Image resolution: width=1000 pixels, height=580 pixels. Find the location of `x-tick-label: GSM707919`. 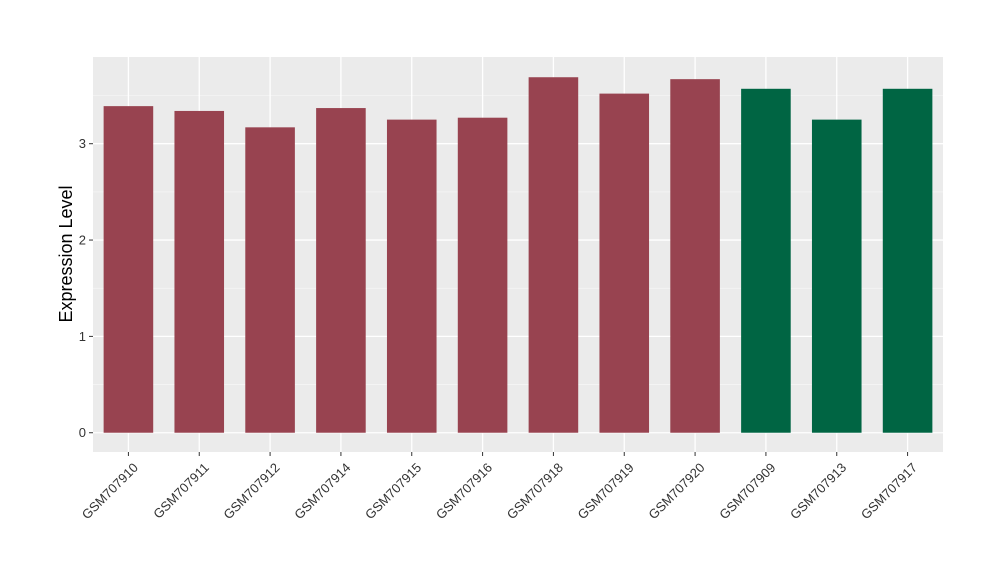

x-tick-label: GSM707919 is located at coordinates (606, 491).